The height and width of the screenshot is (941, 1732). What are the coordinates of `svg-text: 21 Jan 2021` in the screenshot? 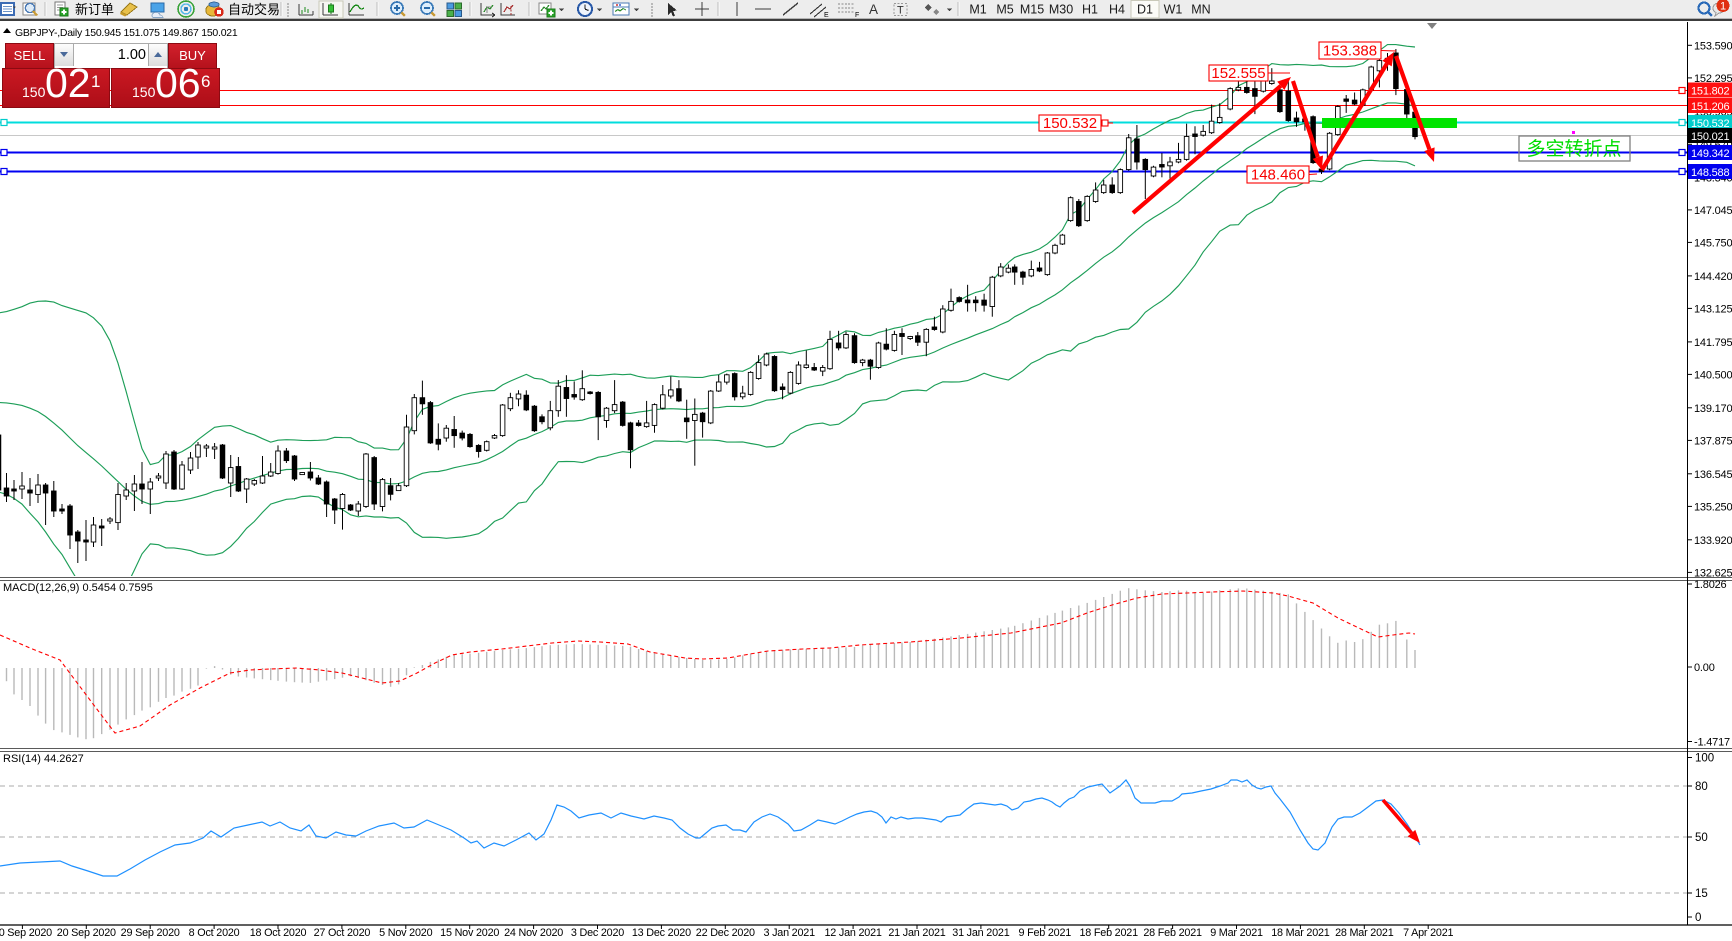 It's located at (916, 933).